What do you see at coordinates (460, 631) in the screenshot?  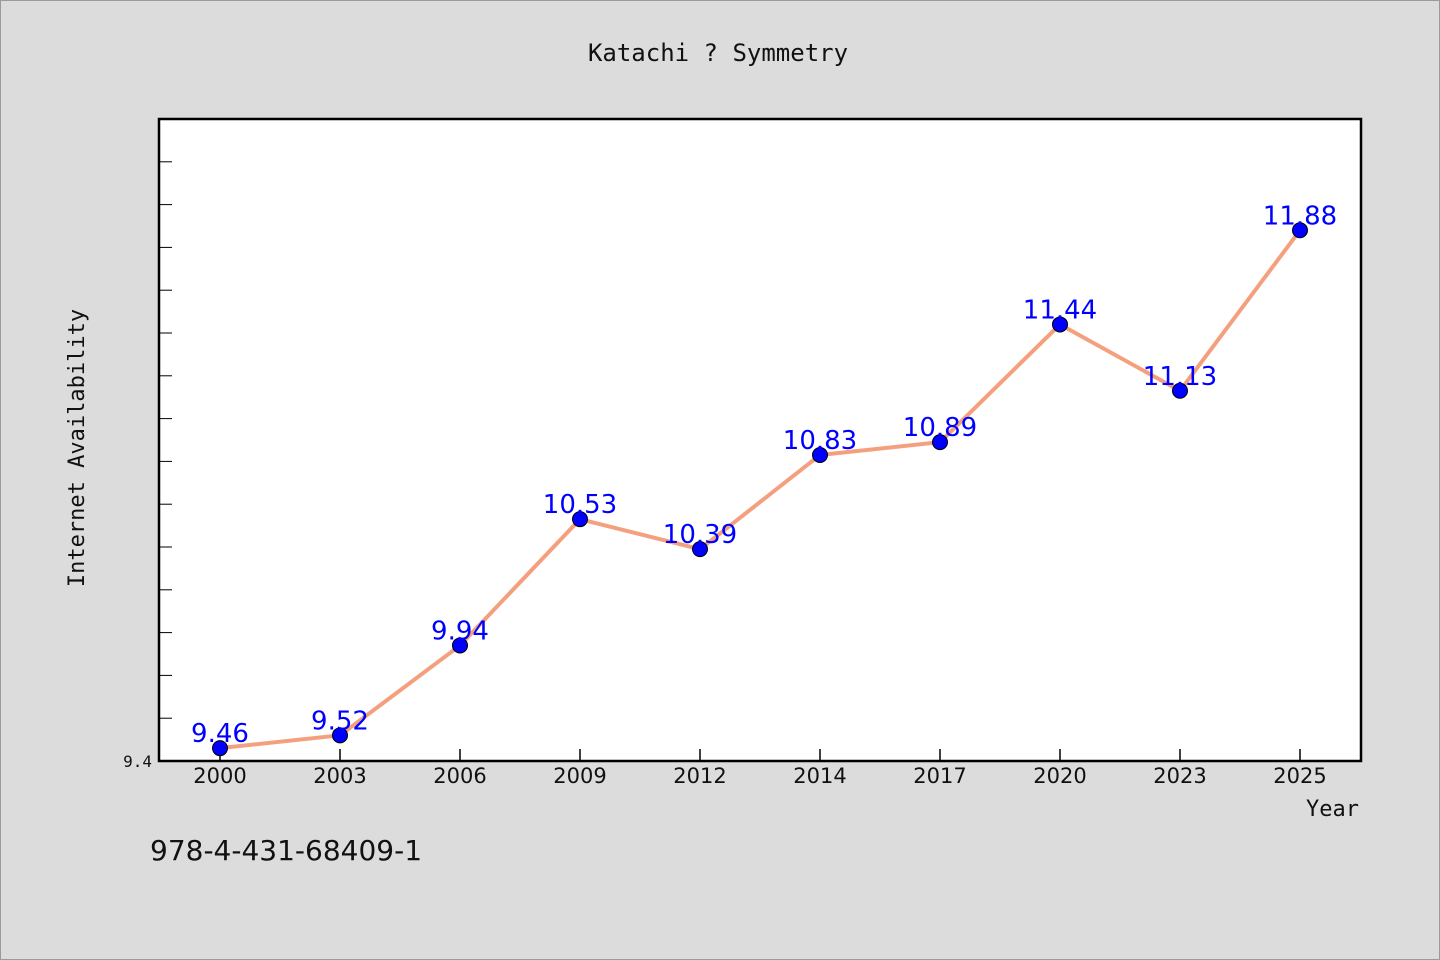 I see `data-label: 9.94` at bounding box center [460, 631].